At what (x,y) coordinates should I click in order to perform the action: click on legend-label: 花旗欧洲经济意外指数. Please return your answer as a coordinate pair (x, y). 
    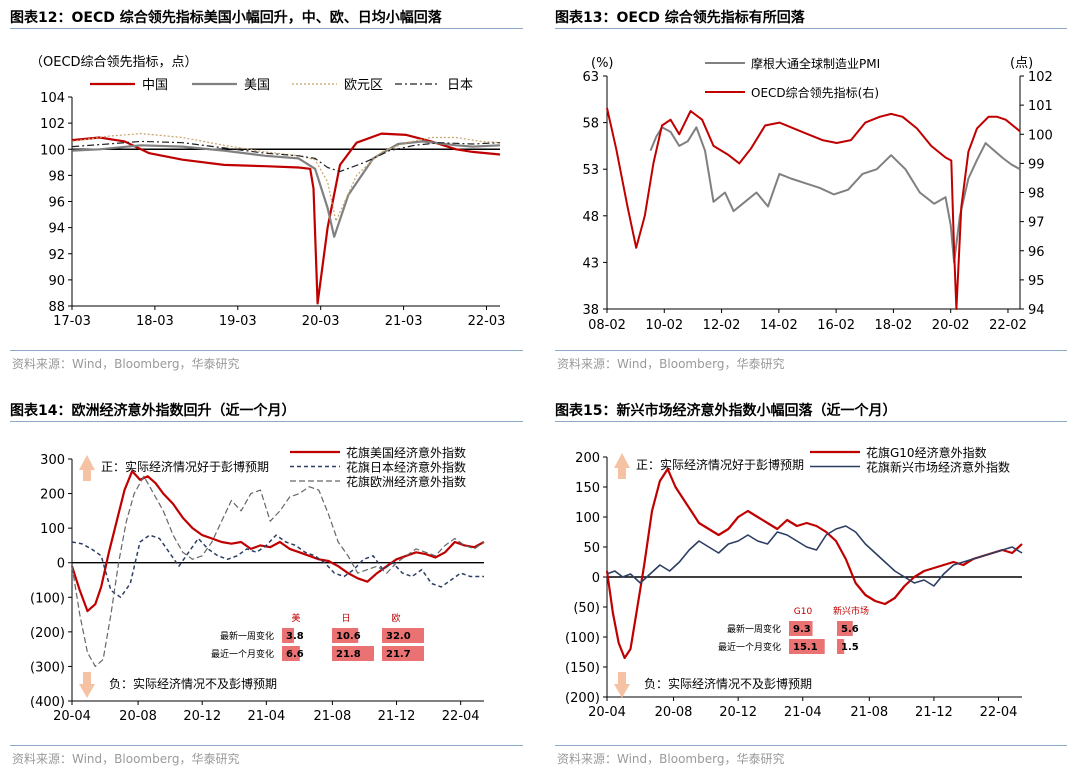
    Looking at the image, I should click on (406, 481).